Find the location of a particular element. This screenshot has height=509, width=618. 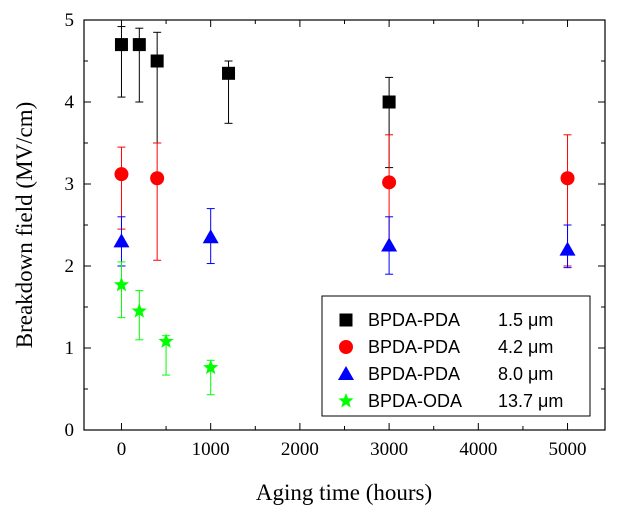

y-tick-label: 5 is located at coordinates (70, 20).